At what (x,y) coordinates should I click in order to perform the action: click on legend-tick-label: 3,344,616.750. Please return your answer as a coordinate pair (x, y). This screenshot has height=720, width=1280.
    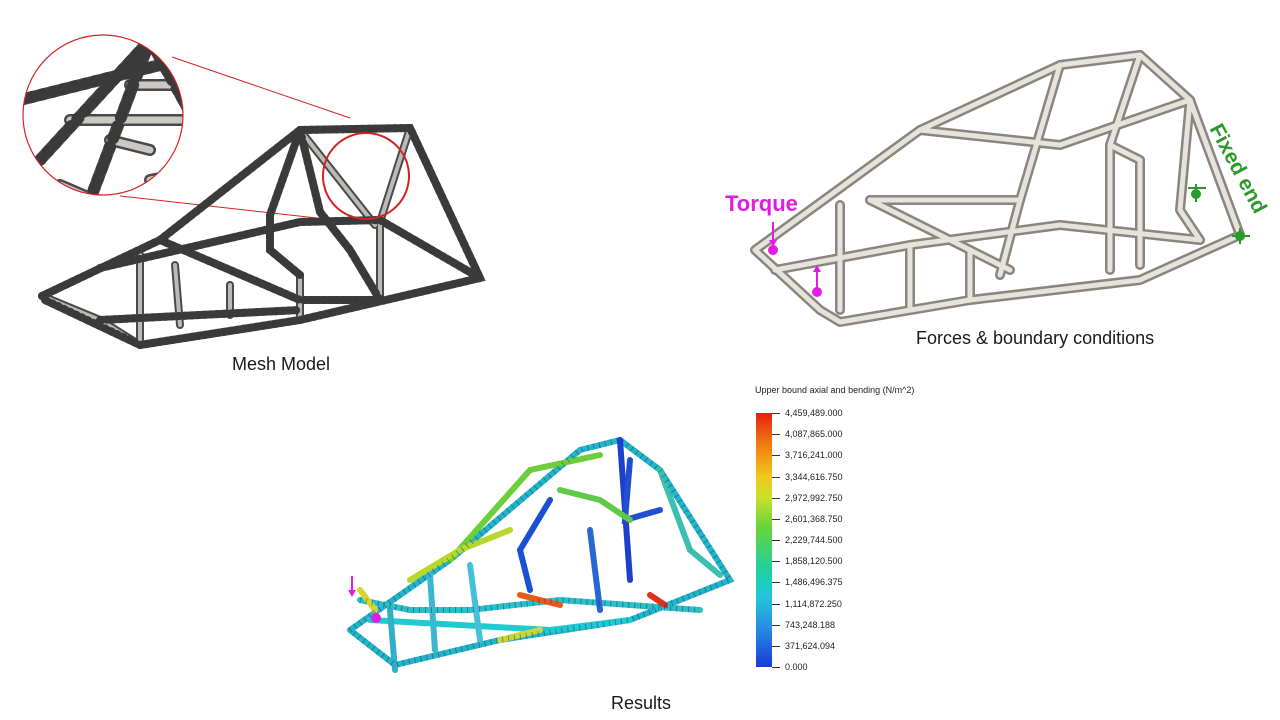
    Looking at the image, I should click on (814, 476).